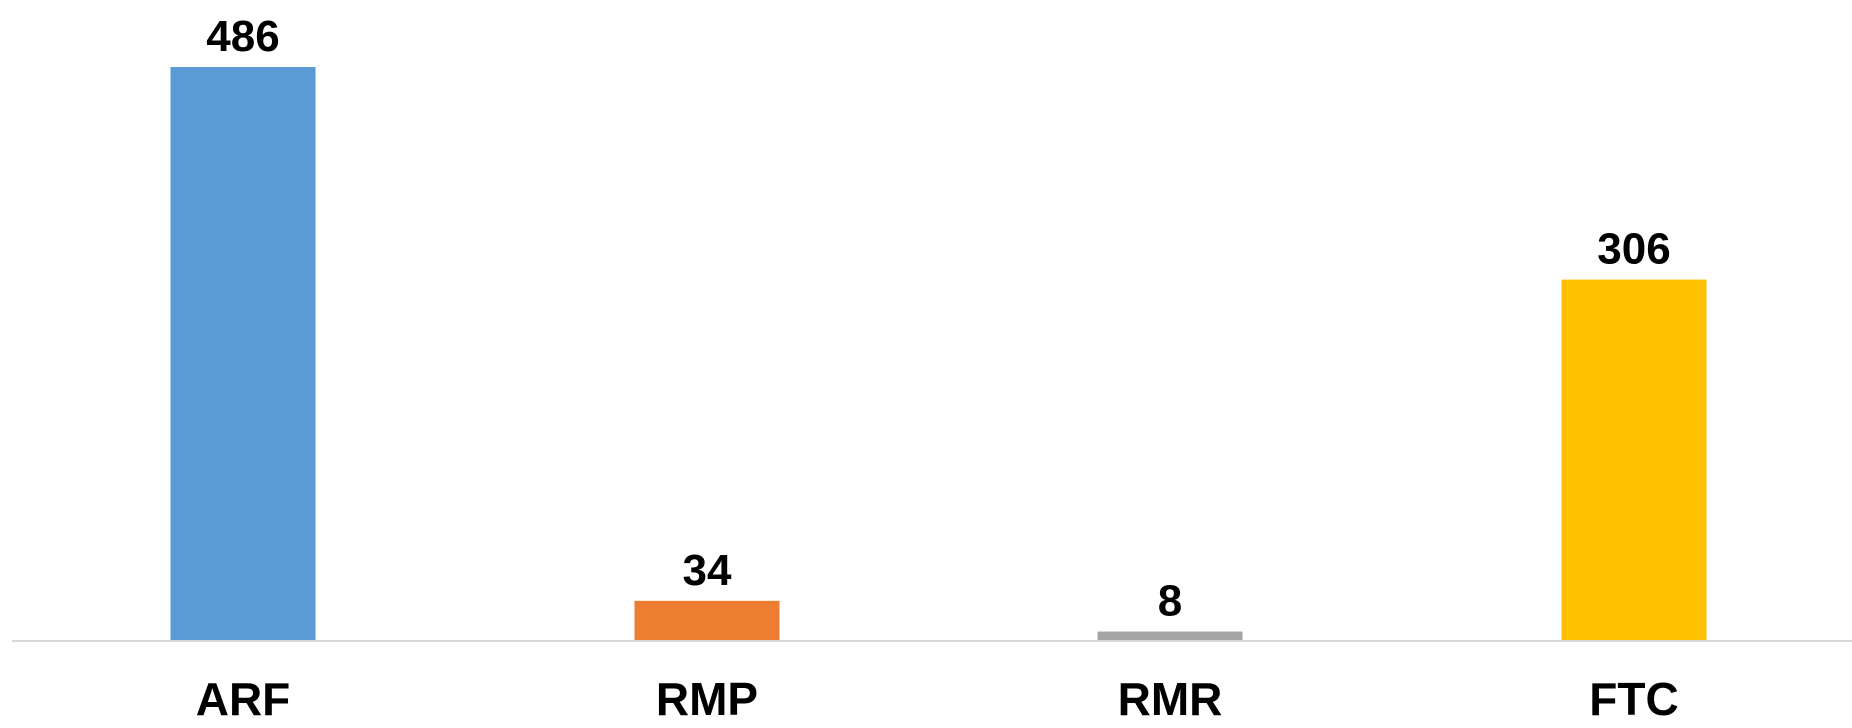 Image resolution: width=1852 pixels, height=728 pixels. I want to click on value-label-arf: 486, so click(242, 36).